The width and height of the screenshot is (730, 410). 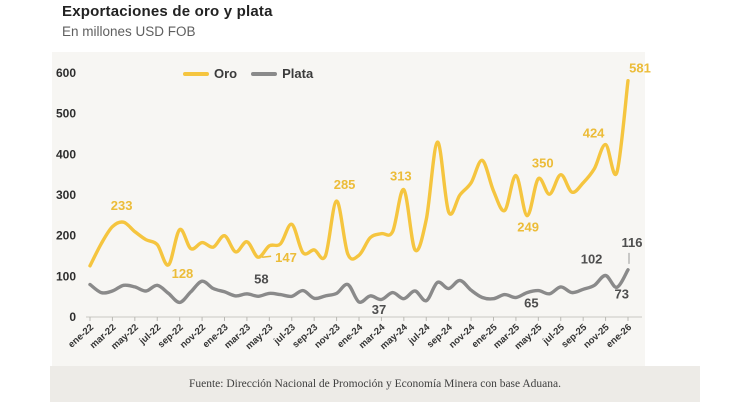 I want to click on oro-line-swatch, so click(x=196, y=73).